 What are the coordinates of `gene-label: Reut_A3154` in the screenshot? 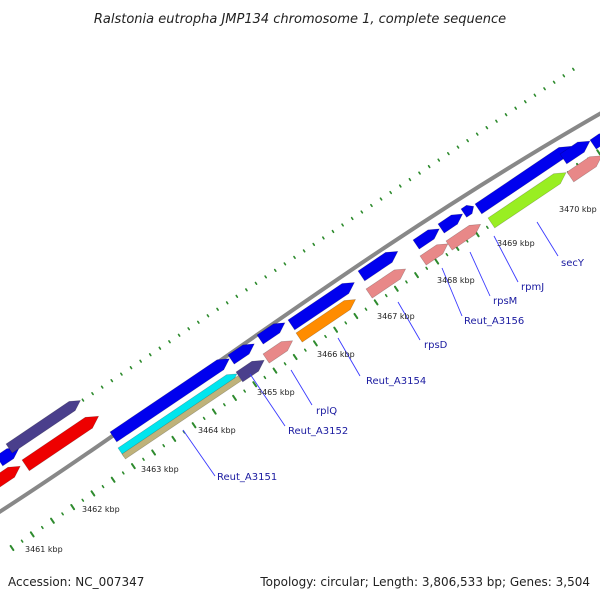 It's located at (396, 381).